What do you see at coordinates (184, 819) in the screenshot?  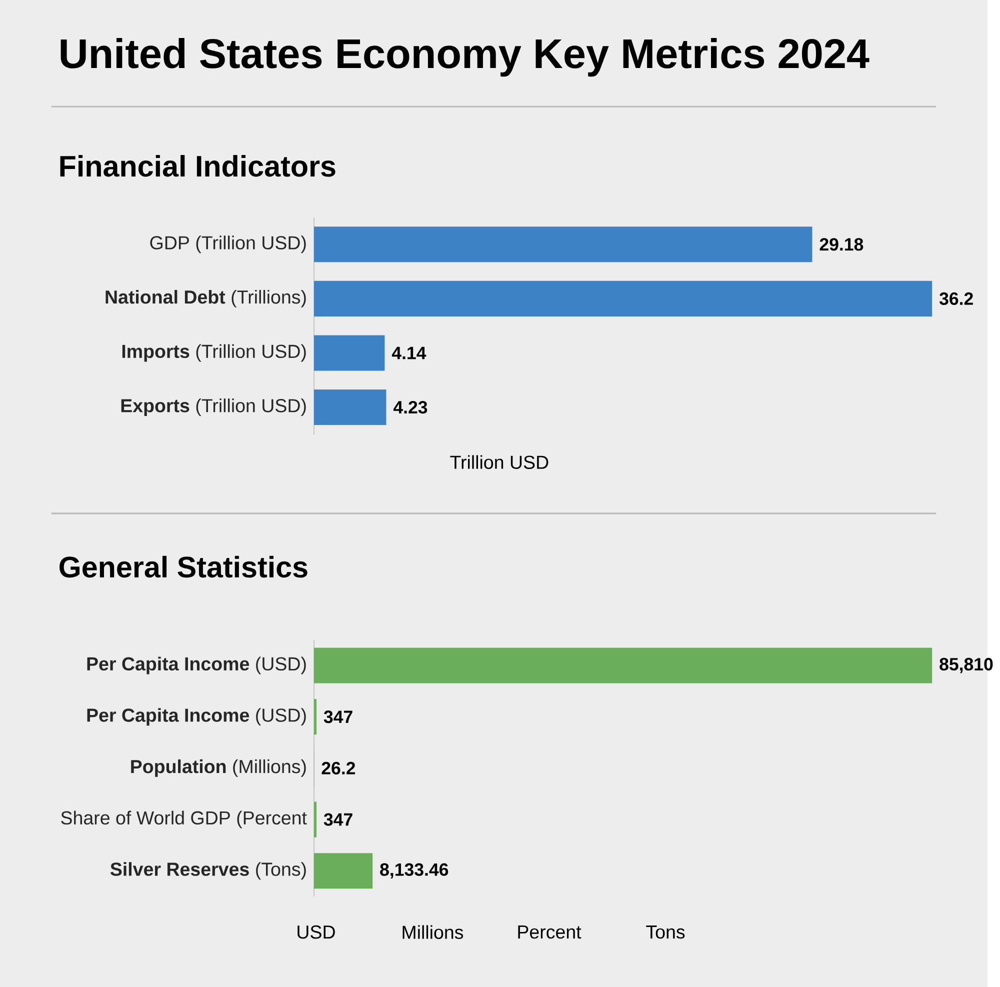 I see `y-tick-label: Share of World GDP (Percent` at bounding box center [184, 819].